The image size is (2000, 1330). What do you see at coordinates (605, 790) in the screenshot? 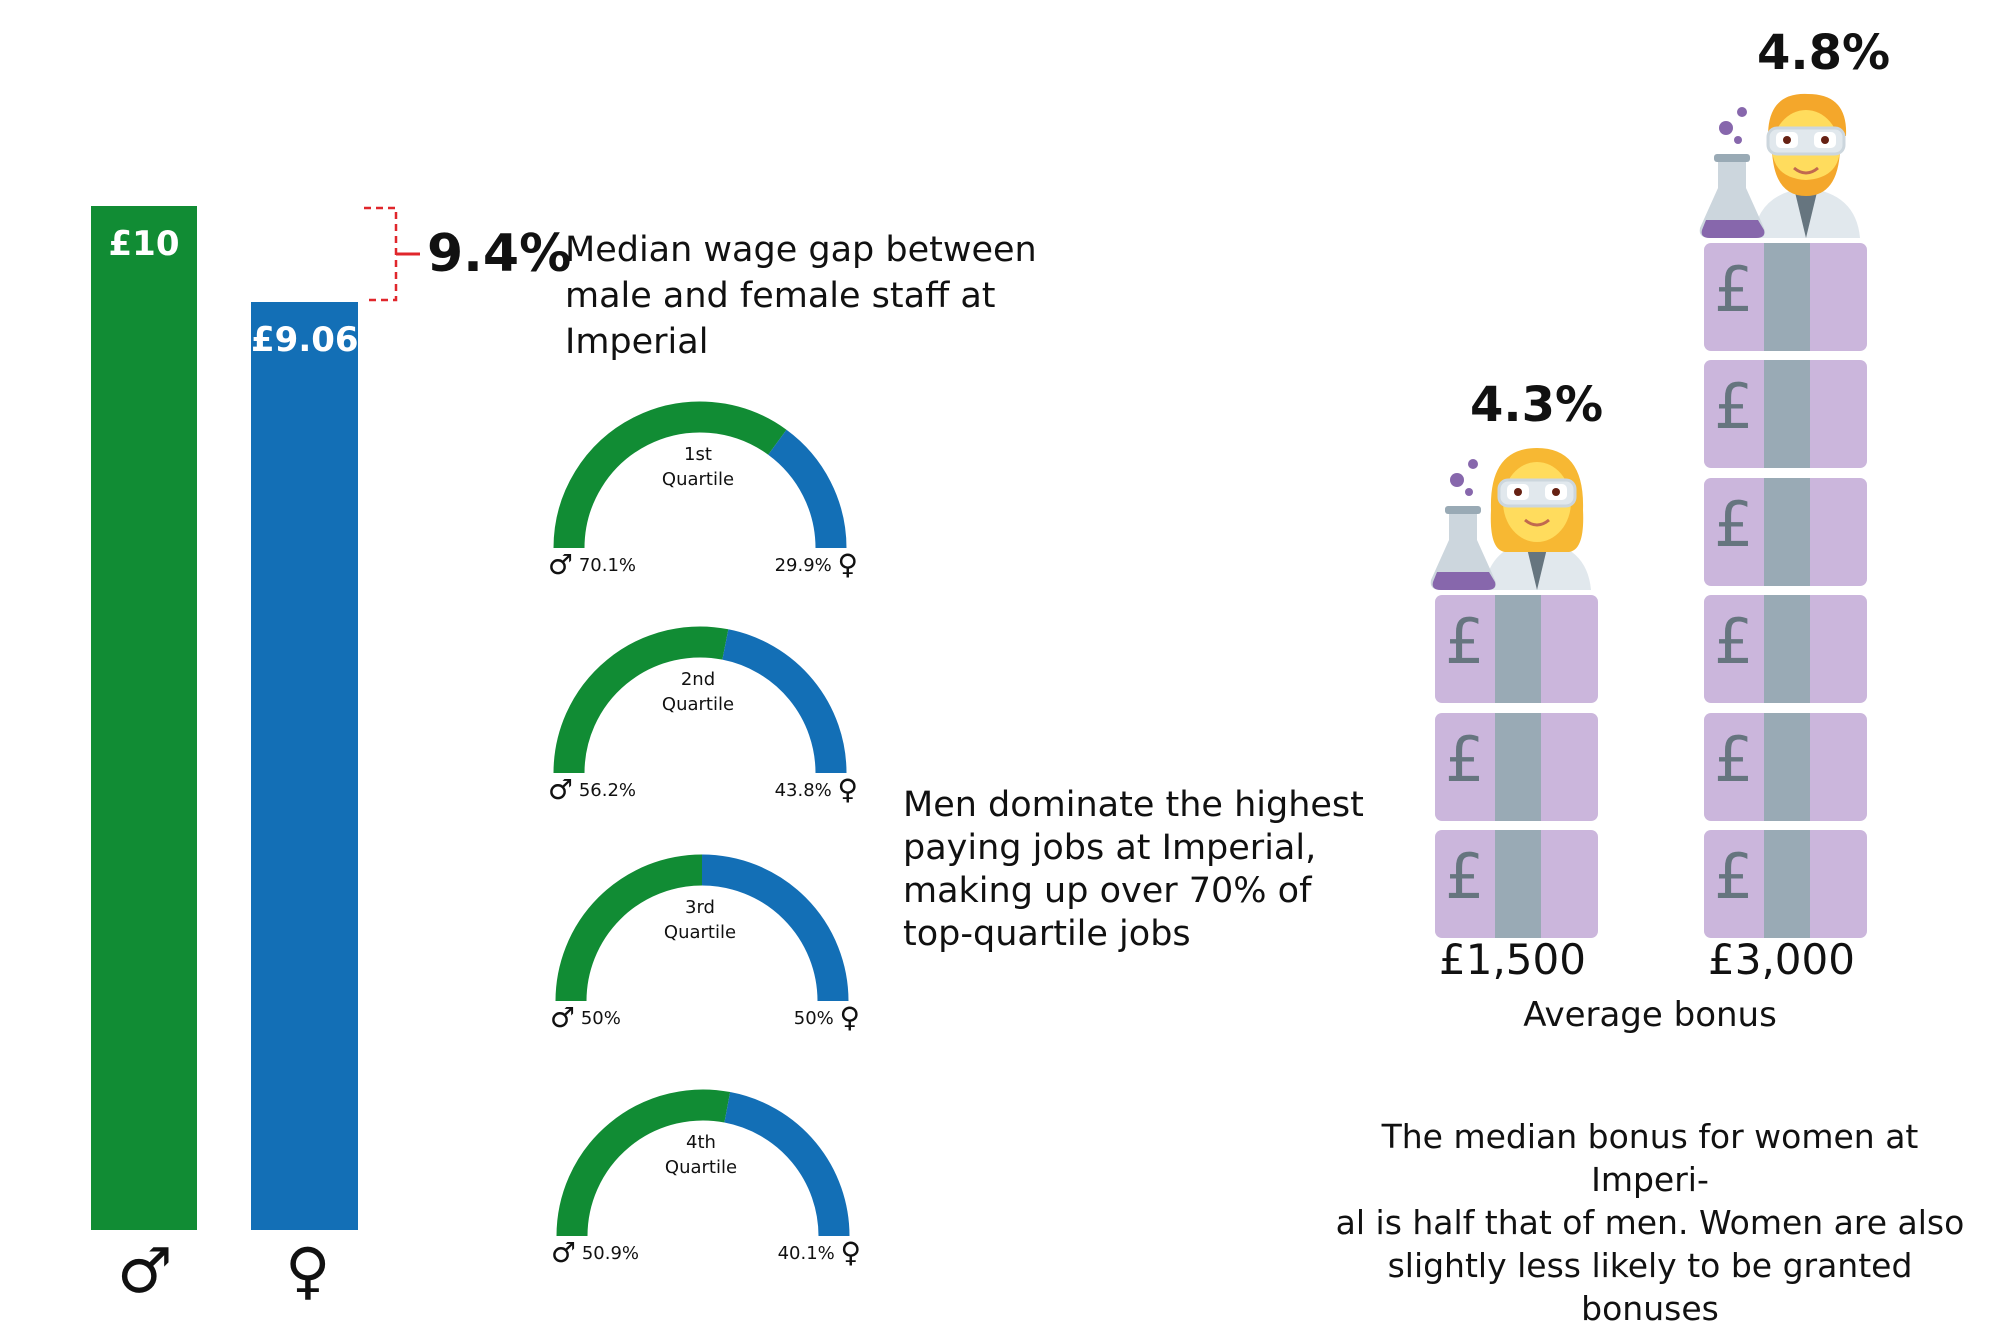
I see `gauge-male-value: 56.2%` at bounding box center [605, 790].